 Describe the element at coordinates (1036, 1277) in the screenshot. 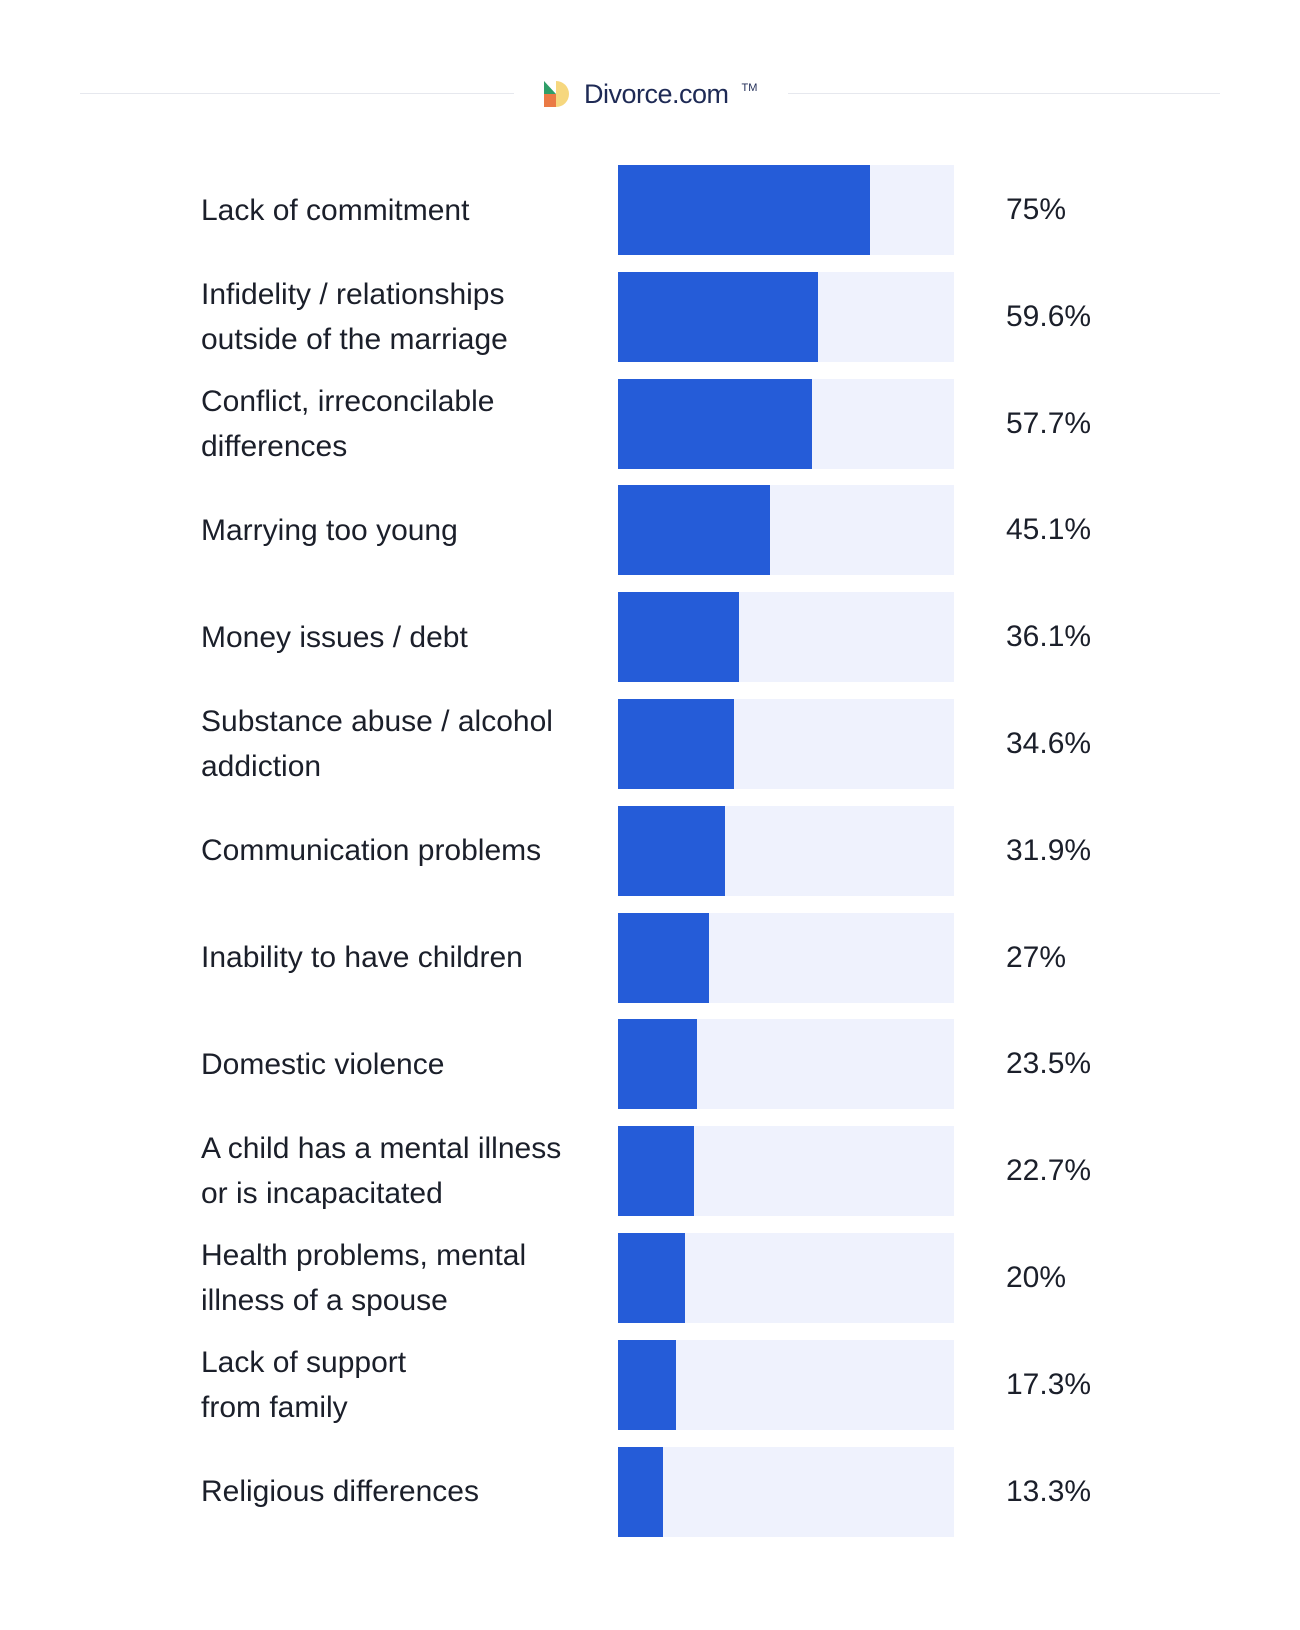

I see `value-label: 20%` at that location.